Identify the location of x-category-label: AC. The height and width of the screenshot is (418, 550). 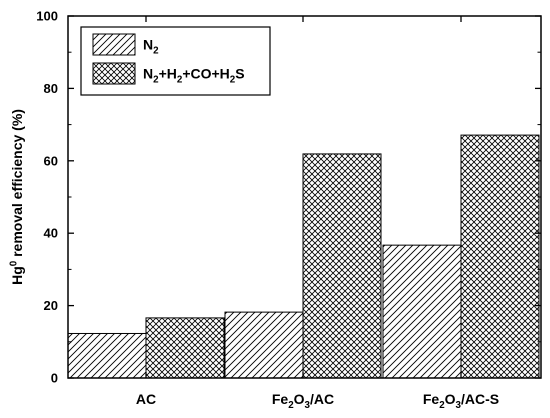
(146, 399).